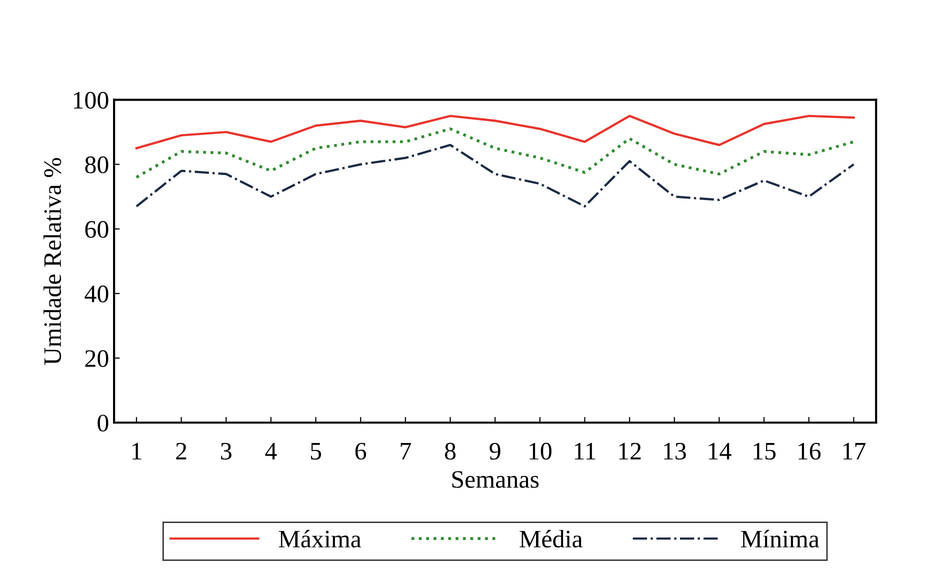 This screenshot has width=935, height=587. What do you see at coordinates (96, 294) in the screenshot?
I see `y-tick-label: 40` at bounding box center [96, 294].